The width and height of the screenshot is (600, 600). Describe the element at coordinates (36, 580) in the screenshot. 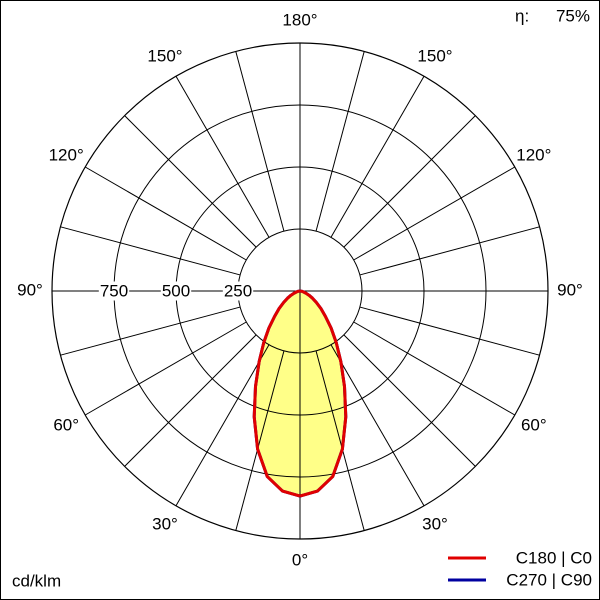

I see `unit-label: cd/klm` at that location.